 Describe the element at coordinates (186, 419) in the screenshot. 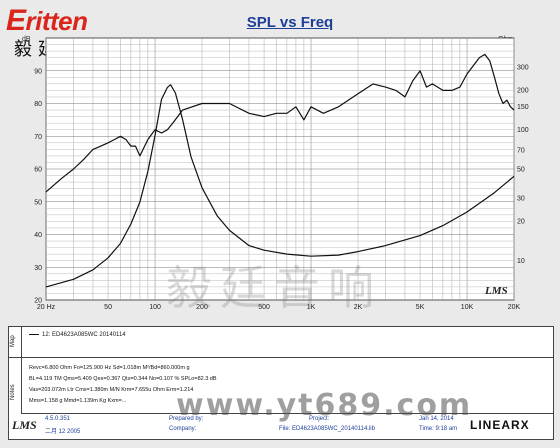

I see `footer-prepared-label: Prepared by:` at that location.